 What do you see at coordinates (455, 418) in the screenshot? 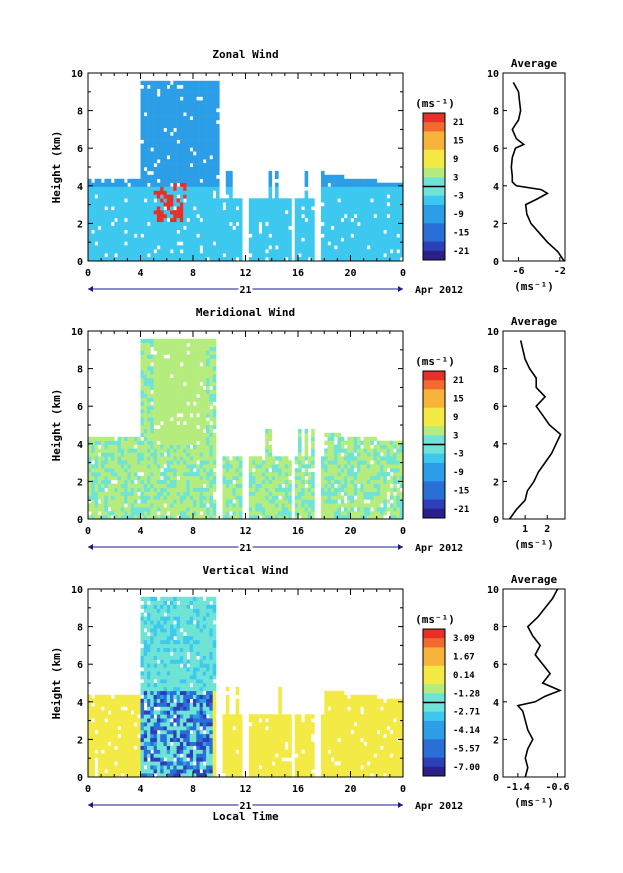
I see `colorbar-tick-label: 9` at bounding box center [455, 418].